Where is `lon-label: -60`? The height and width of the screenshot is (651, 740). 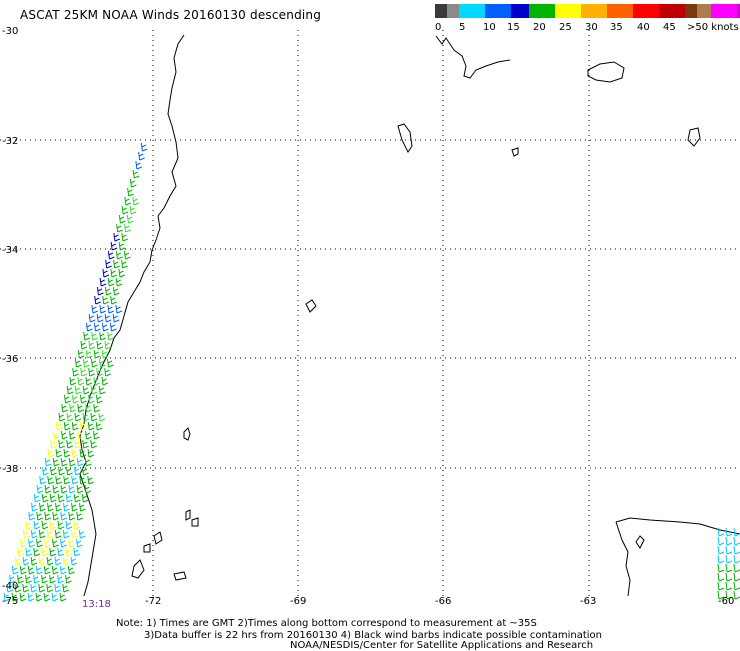
lon-label: -60 is located at coordinates (726, 601).